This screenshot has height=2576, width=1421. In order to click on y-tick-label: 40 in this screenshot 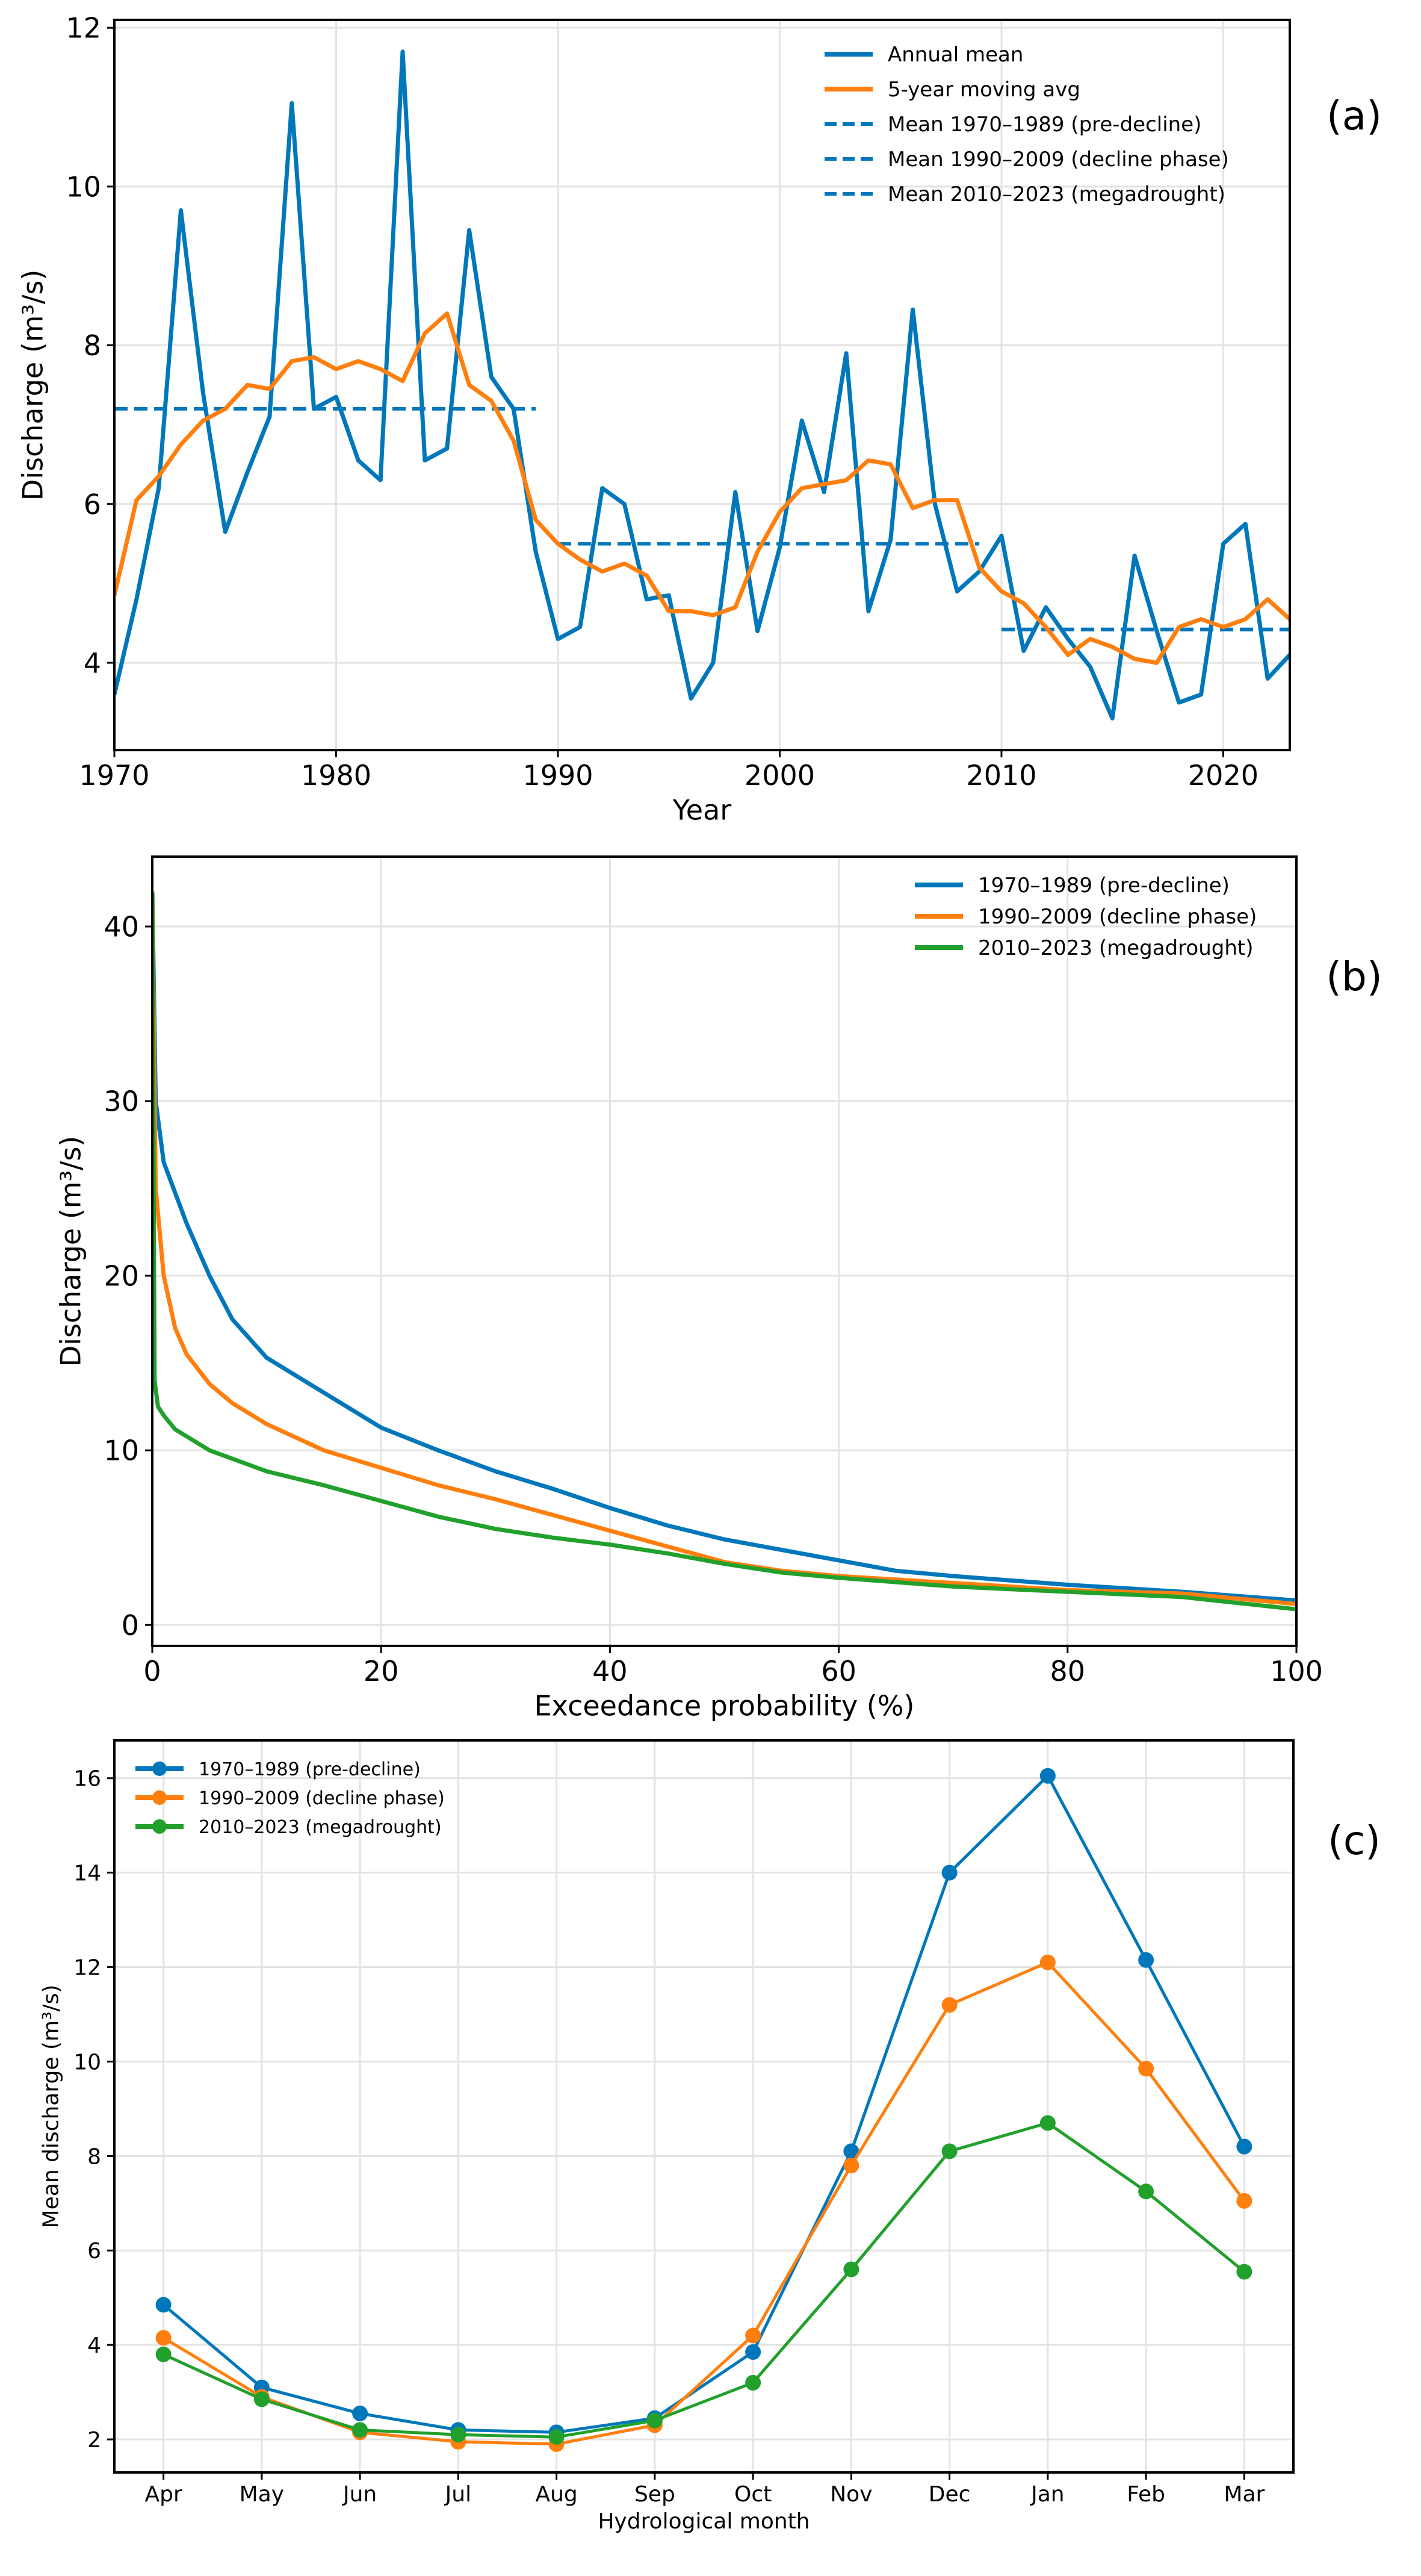, I will do `click(121, 927)`.